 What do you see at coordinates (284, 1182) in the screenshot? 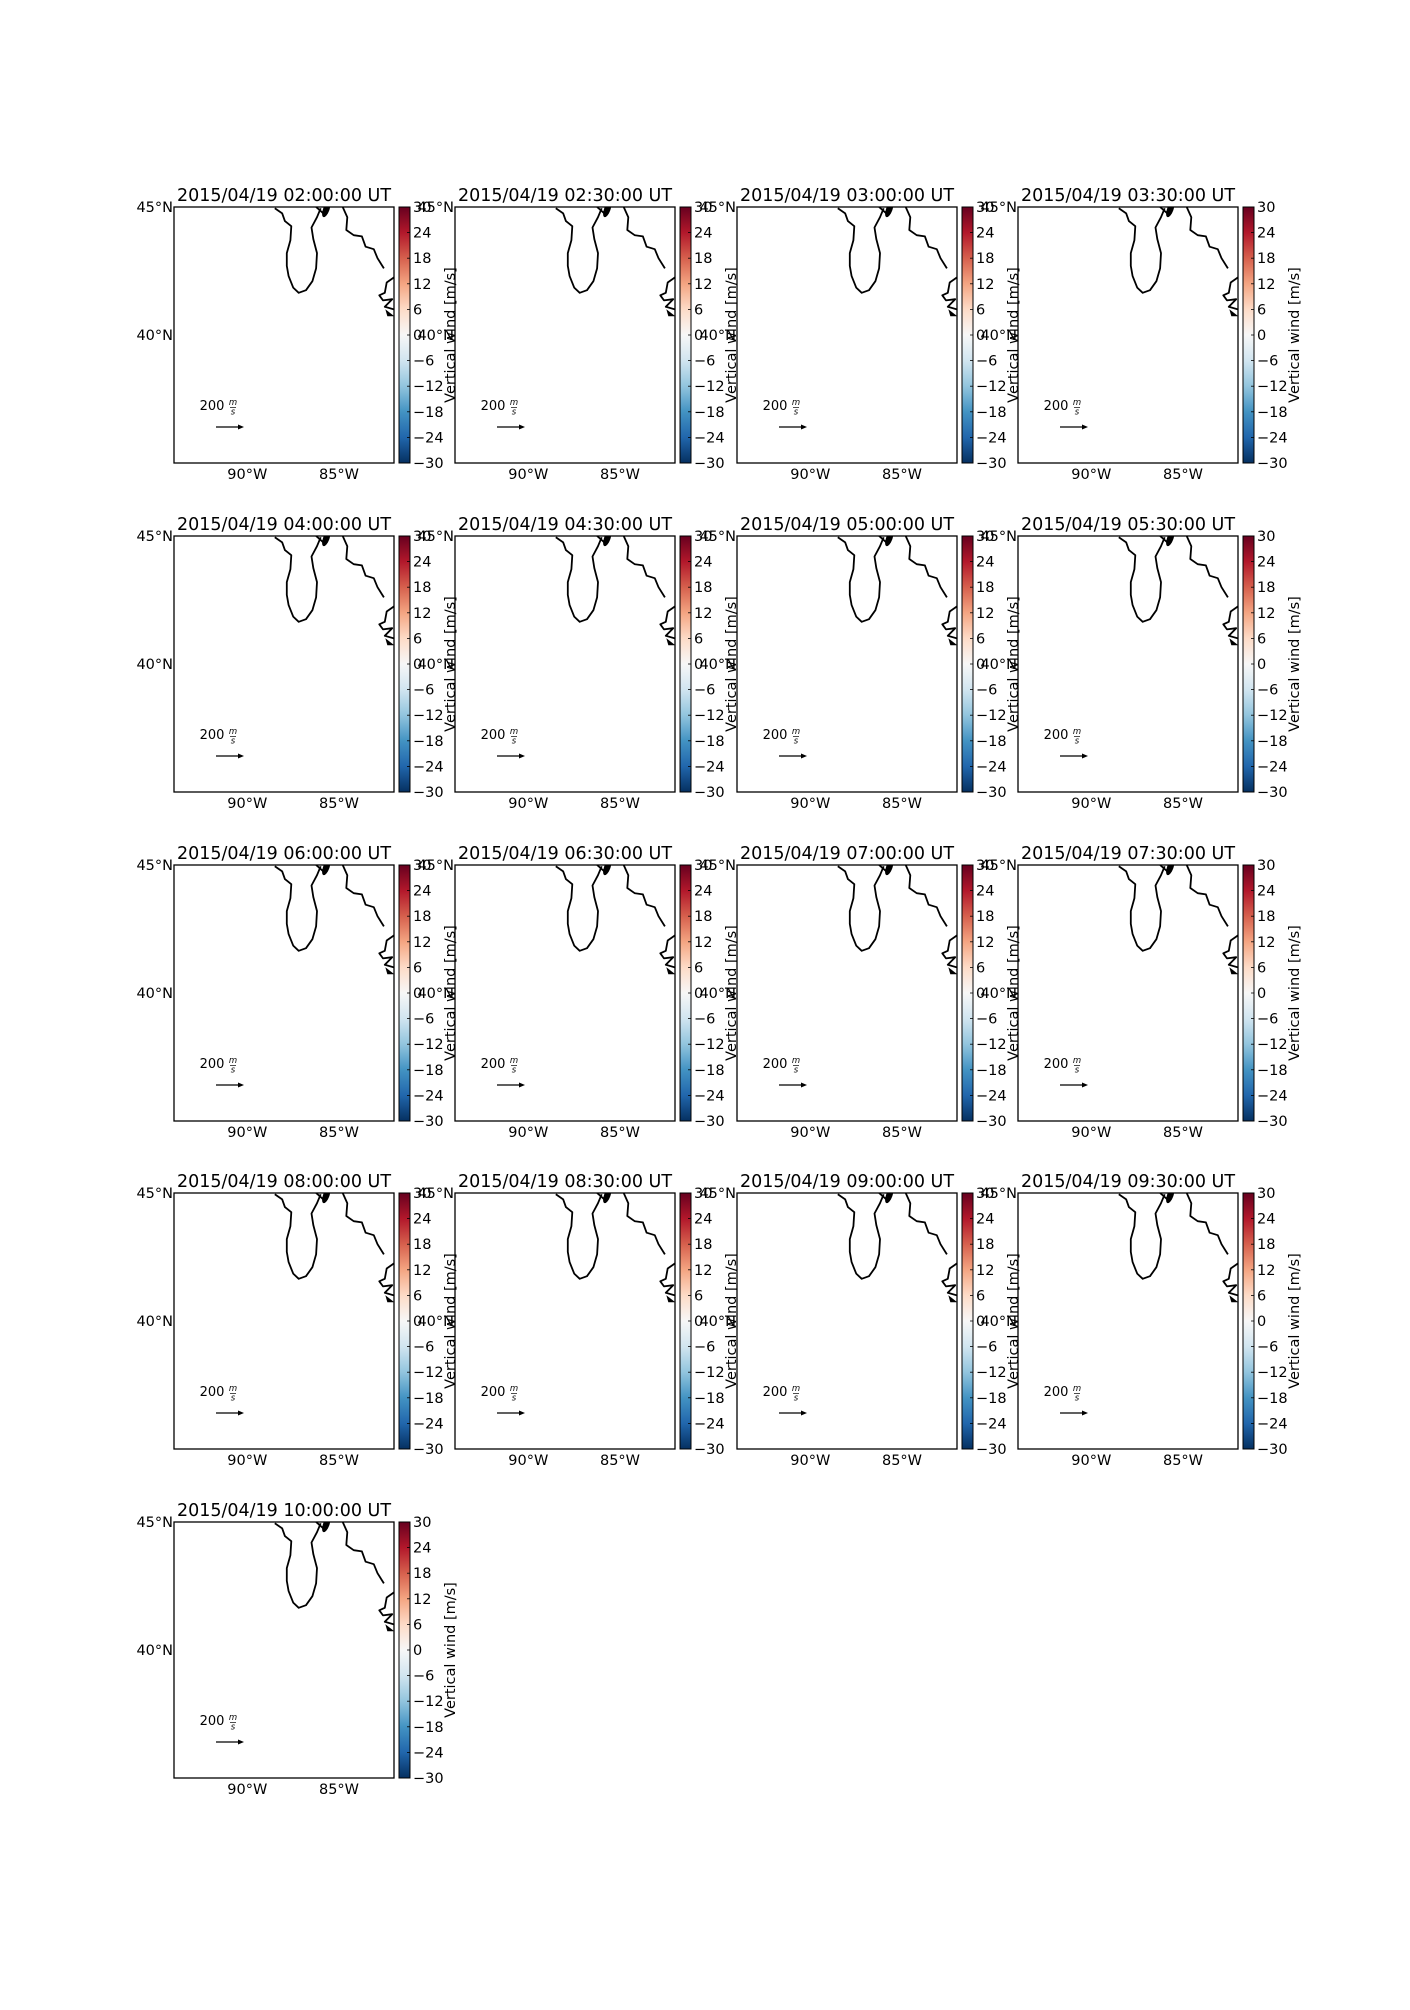
I see `panel-title: 2015/04/19 08:00:00 UT` at bounding box center [284, 1182].